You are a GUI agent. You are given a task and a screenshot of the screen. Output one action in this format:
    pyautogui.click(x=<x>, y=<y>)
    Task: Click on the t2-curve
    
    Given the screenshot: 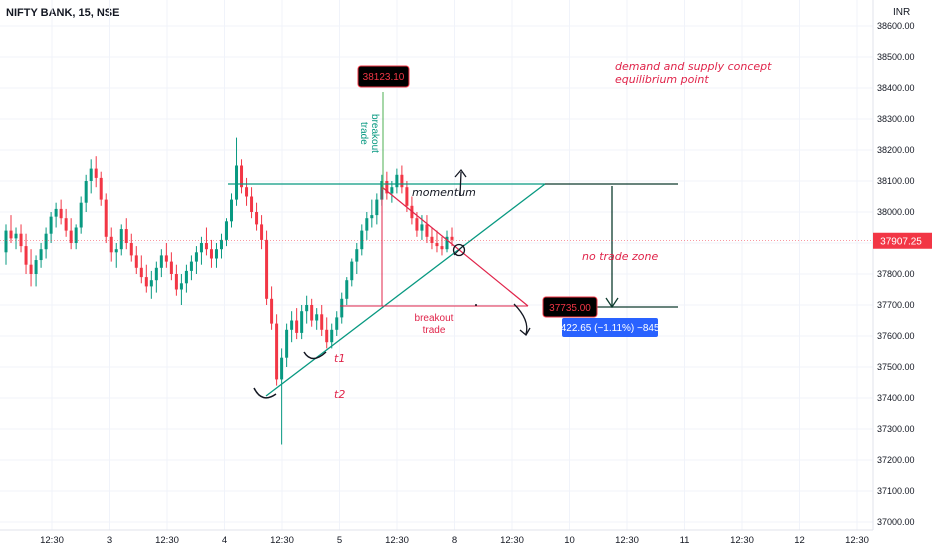 What is the action you would take?
    pyautogui.click(x=265, y=393)
    